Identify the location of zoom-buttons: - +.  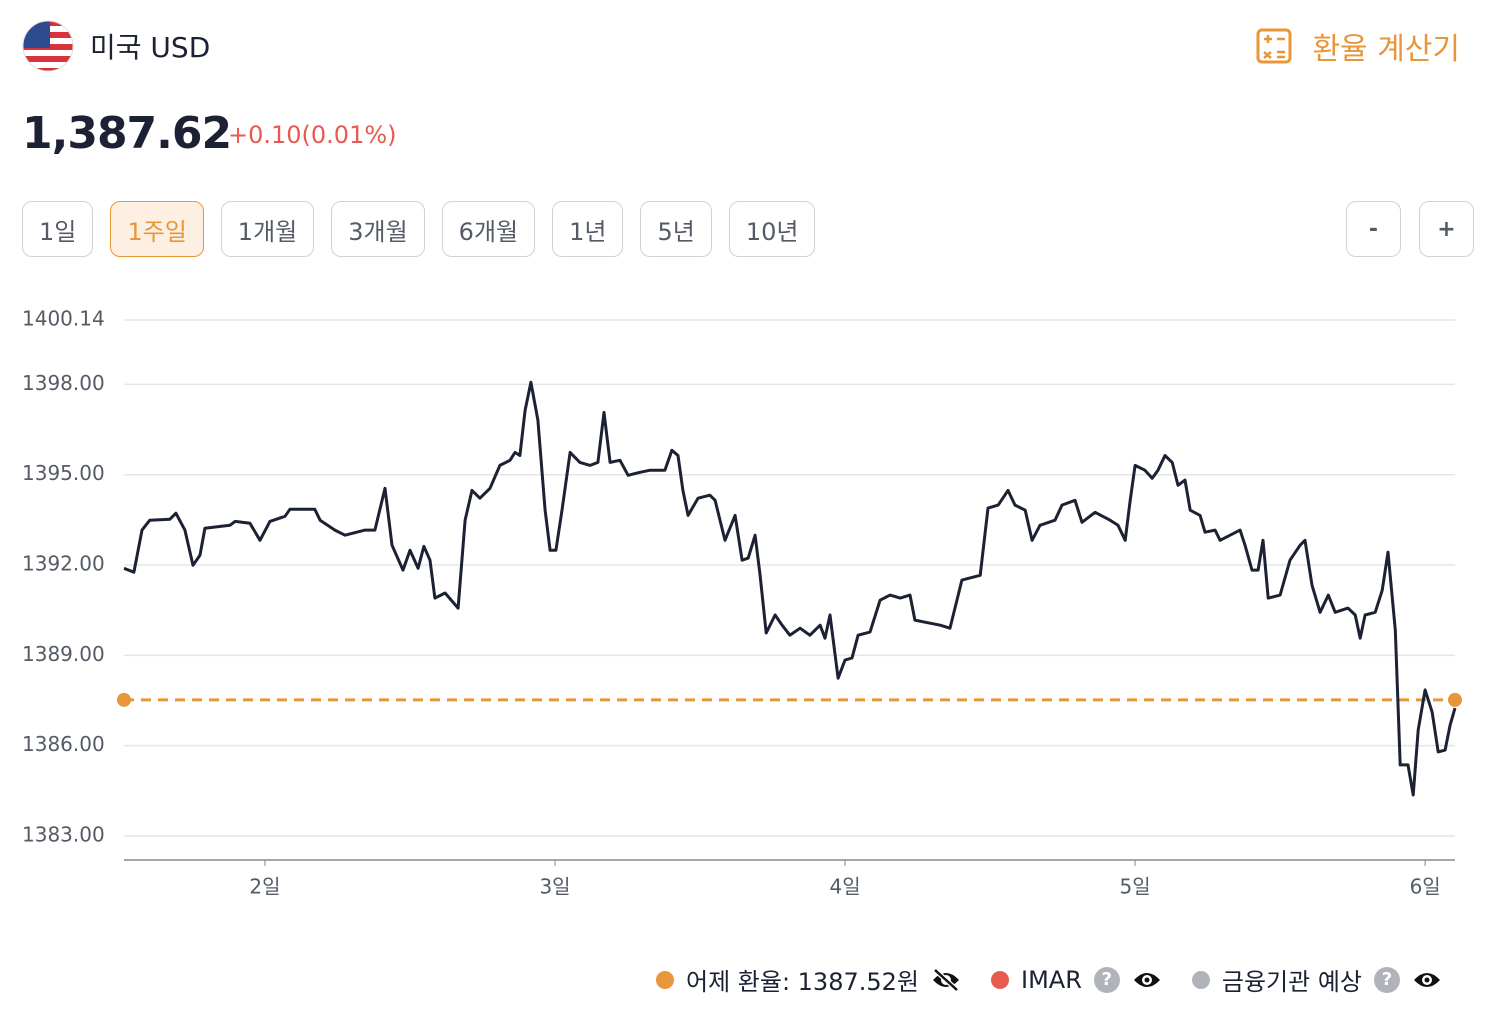
(1410, 229).